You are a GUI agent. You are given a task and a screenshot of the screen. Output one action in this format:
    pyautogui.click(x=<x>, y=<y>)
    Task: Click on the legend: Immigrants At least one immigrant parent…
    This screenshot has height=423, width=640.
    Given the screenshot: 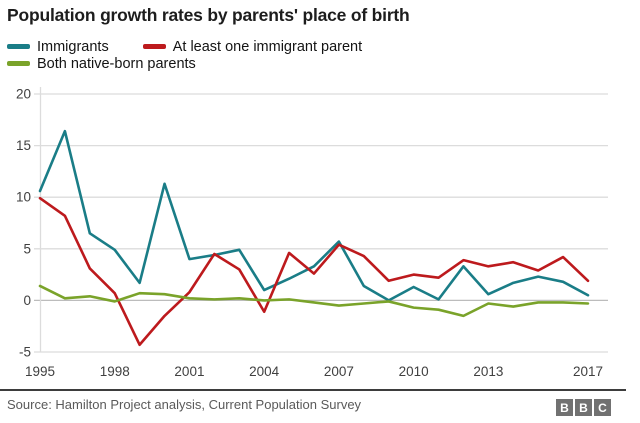 What is the action you would take?
    pyautogui.click(x=317, y=55)
    